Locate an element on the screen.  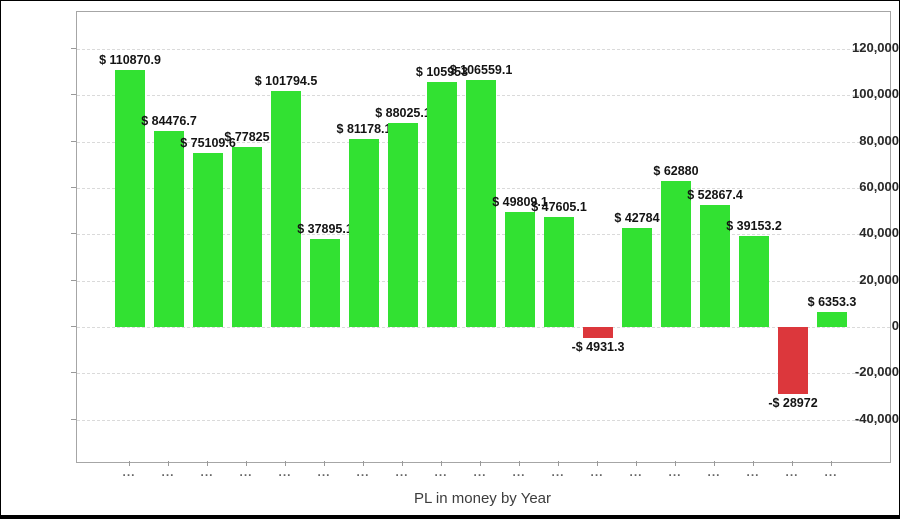
bar-value-label: $ 37895.1 is located at coordinates (325, 229).